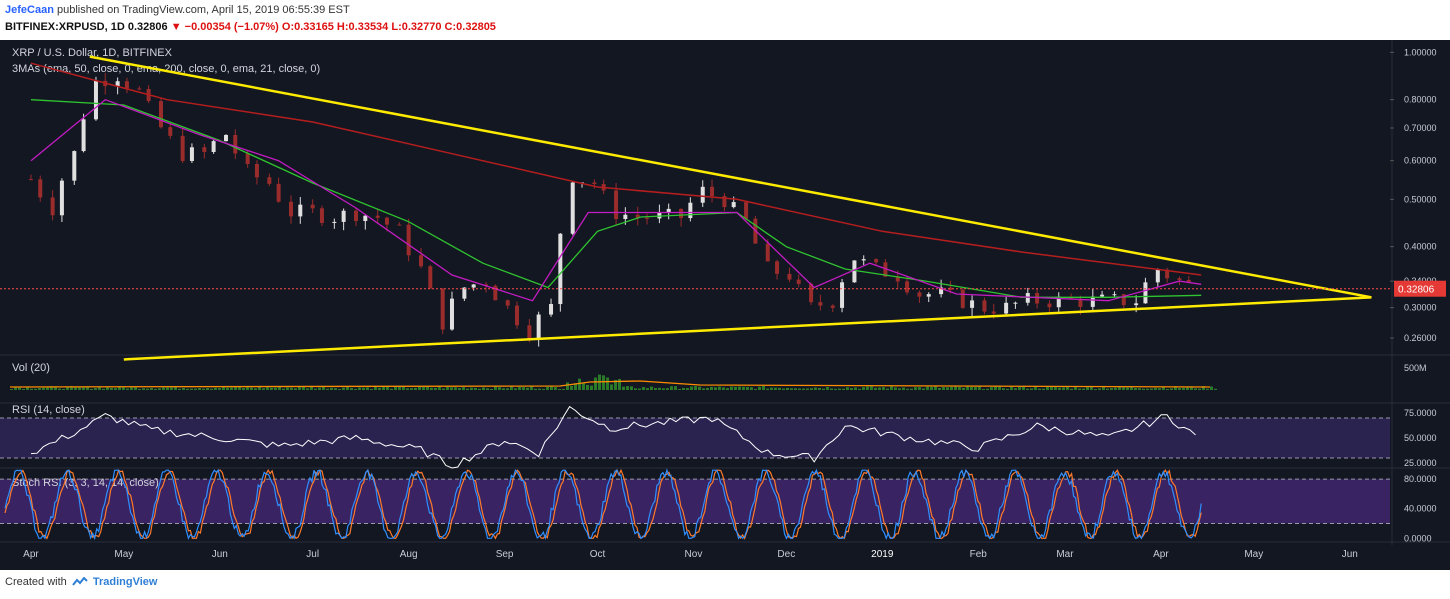 This screenshot has height=599, width=1450. I want to click on symbol-name: BITFINEX:XRPUSD, 1D, so click(65, 27).